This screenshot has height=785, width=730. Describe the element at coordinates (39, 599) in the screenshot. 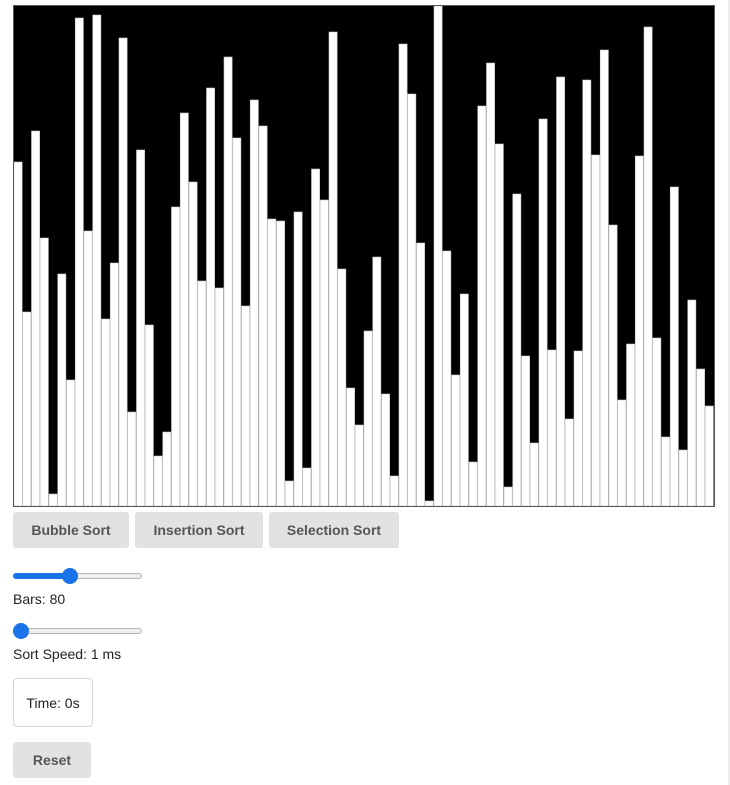

I see `bars-count-label: Bars: 80` at that location.